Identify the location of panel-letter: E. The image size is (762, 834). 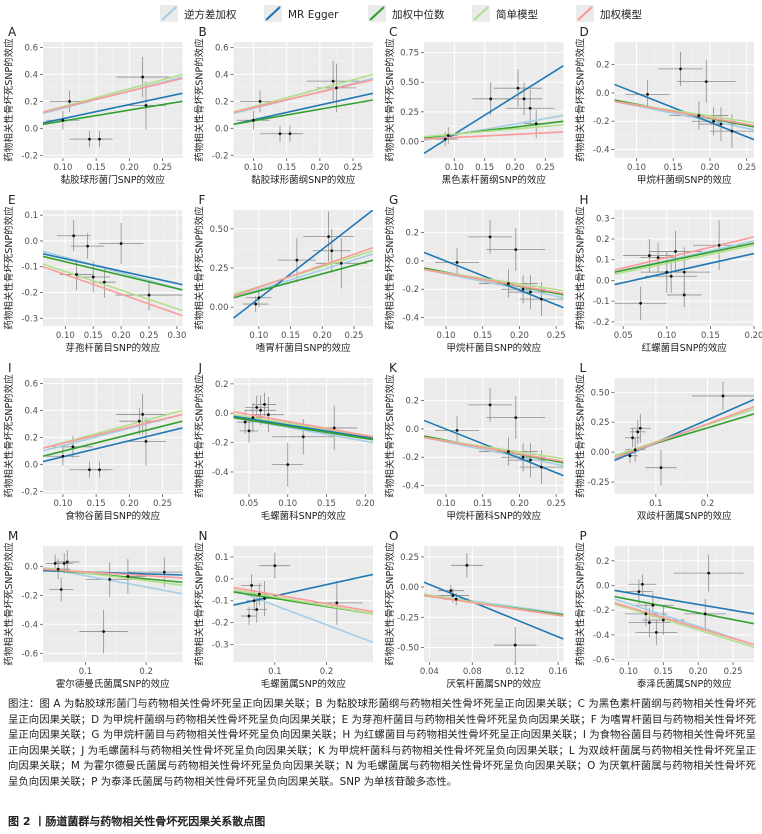
(12, 200).